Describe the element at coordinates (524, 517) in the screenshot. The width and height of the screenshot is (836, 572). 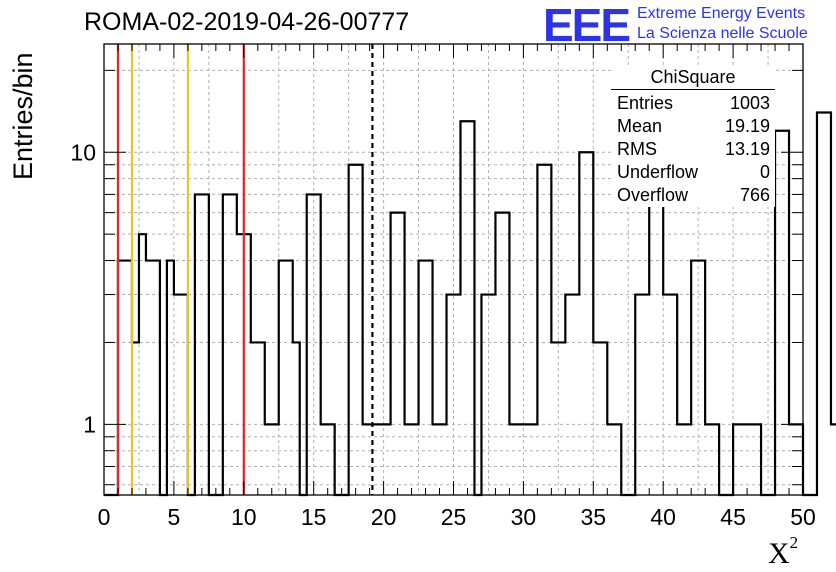
I see `x-tick-label: 30` at that location.